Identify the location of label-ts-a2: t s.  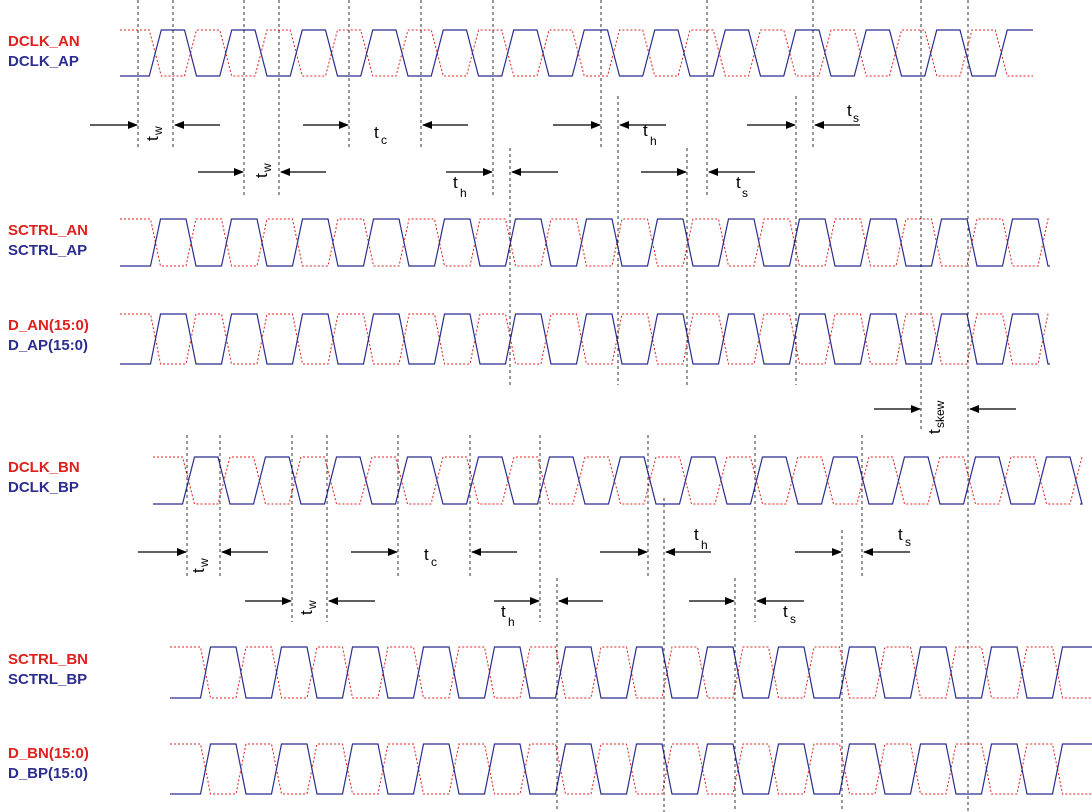
(853, 113).